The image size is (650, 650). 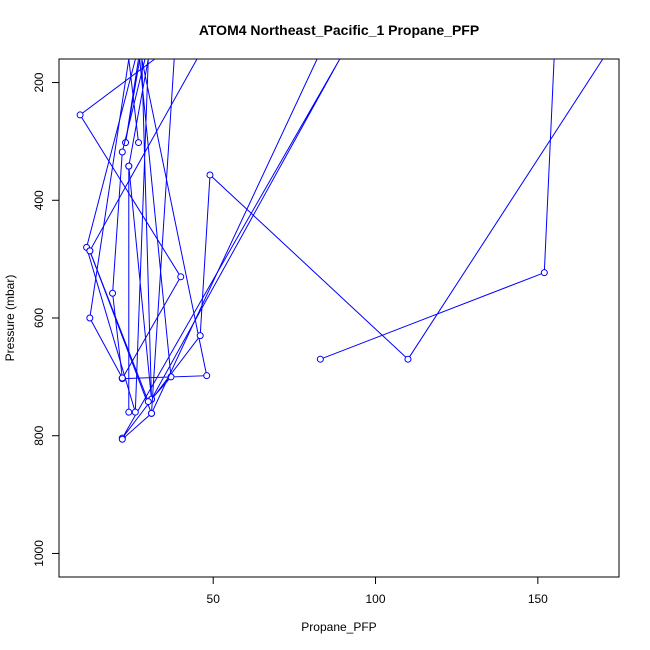 I want to click on y-tick-label: 400, so click(x=39, y=200).